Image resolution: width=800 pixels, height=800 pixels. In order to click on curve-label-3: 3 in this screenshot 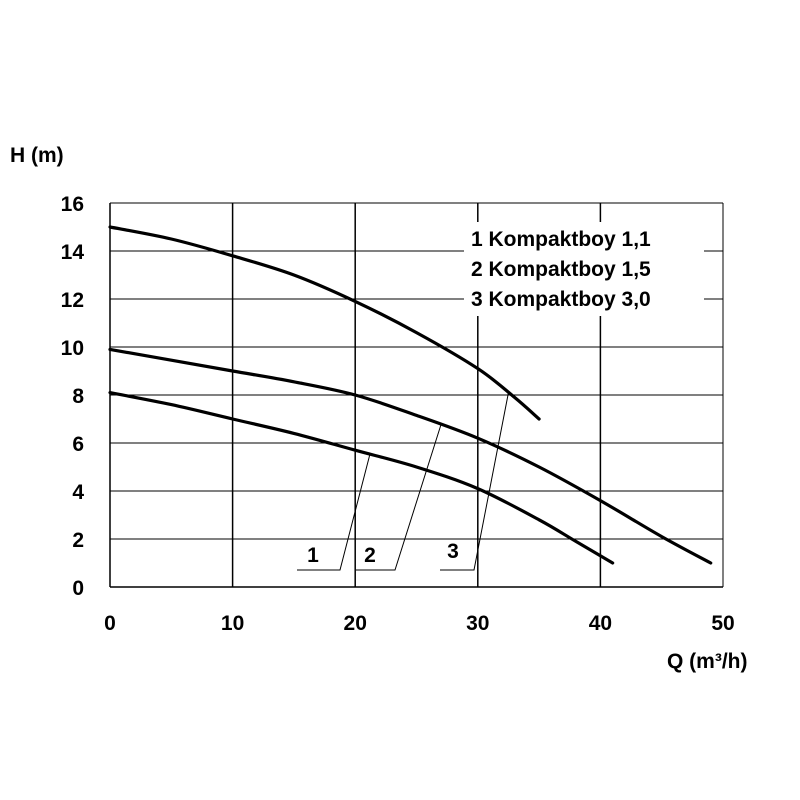, I will do `click(453, 551)`.